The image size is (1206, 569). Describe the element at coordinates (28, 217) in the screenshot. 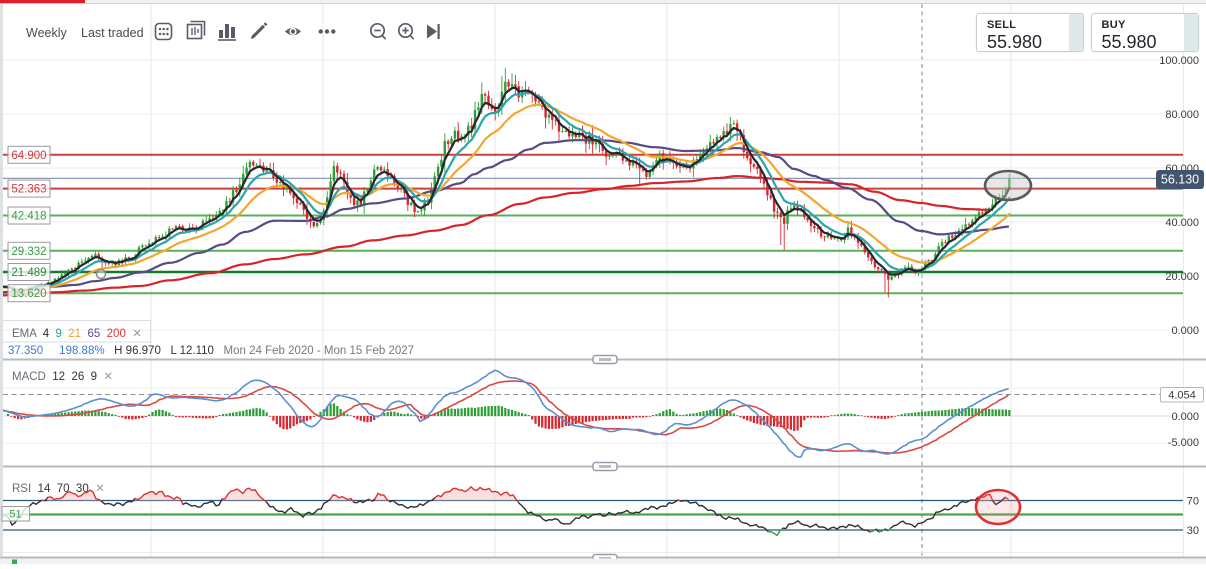

I see `svg-text: 42.418` at that location.